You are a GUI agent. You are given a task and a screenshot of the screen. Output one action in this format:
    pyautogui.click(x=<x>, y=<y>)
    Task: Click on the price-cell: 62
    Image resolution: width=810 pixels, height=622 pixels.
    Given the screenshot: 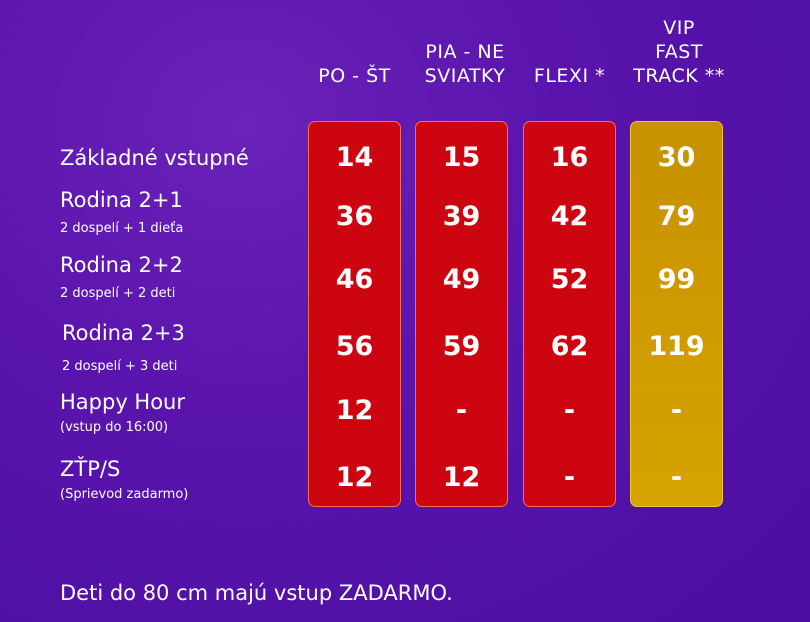 What is the action you would take?
    pyautogui.click(x=569, y=346)
    